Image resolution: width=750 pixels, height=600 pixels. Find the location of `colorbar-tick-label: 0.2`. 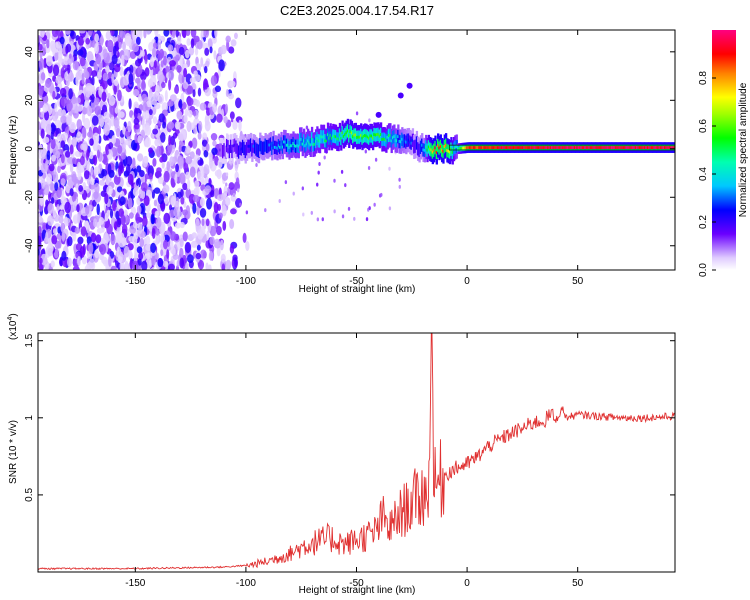

colorbar-tick-label: 0.2 is located at coordinates (703, 222).